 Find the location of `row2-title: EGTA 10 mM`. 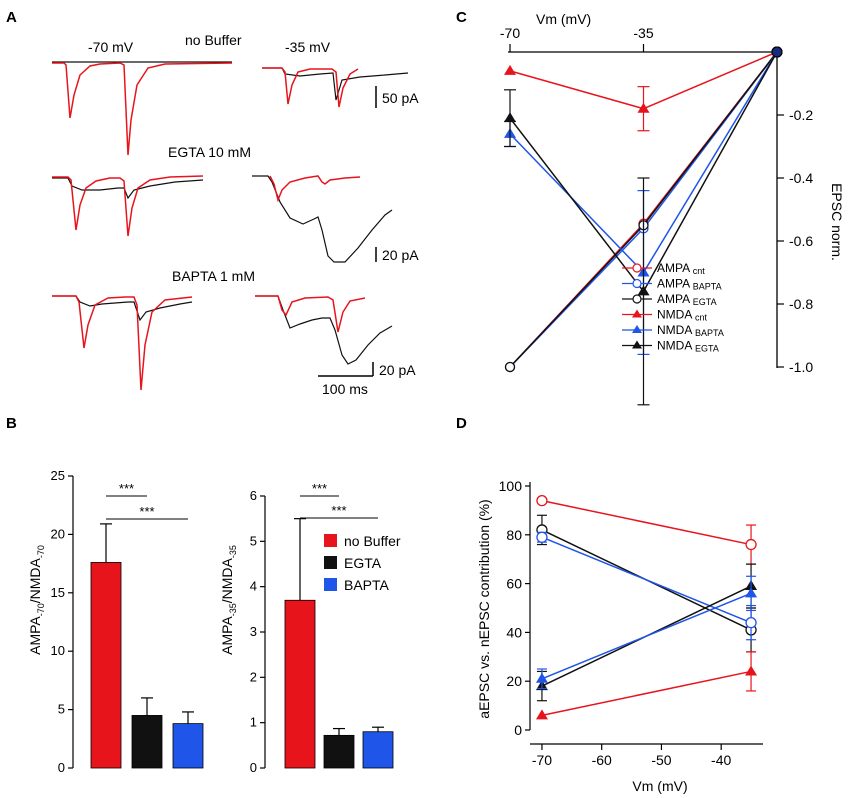

row2-title: EGTA 10 mM is located at coordinates (209, 152).